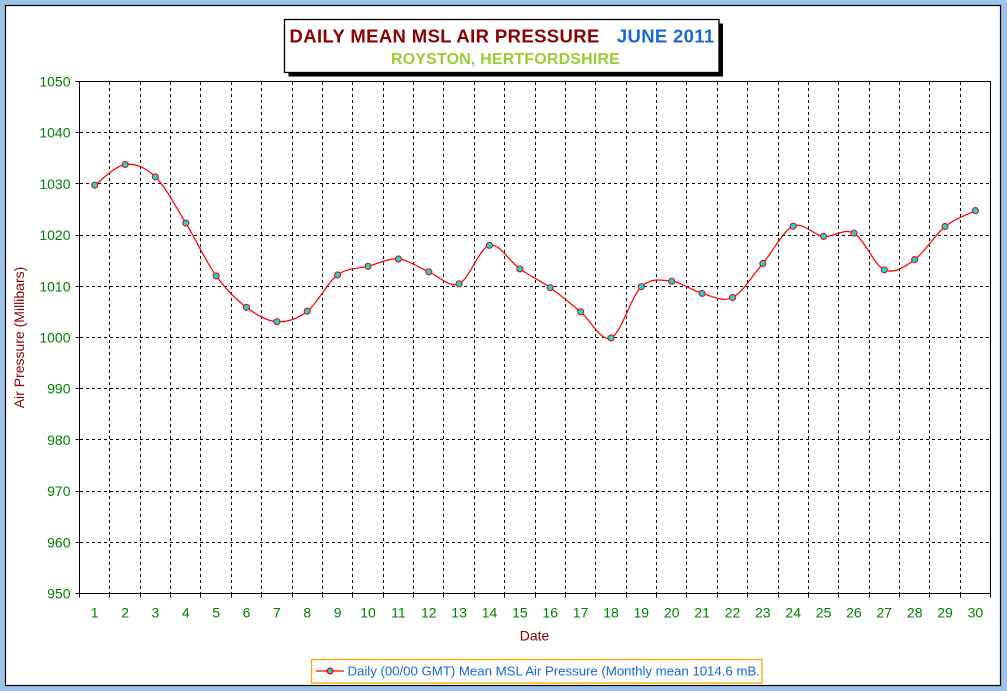 The width and height of the screenshot is (1007, 691). Describe the element at coordinates (854, 613) in the screenshot. I see `svg-text: 26` at that location.